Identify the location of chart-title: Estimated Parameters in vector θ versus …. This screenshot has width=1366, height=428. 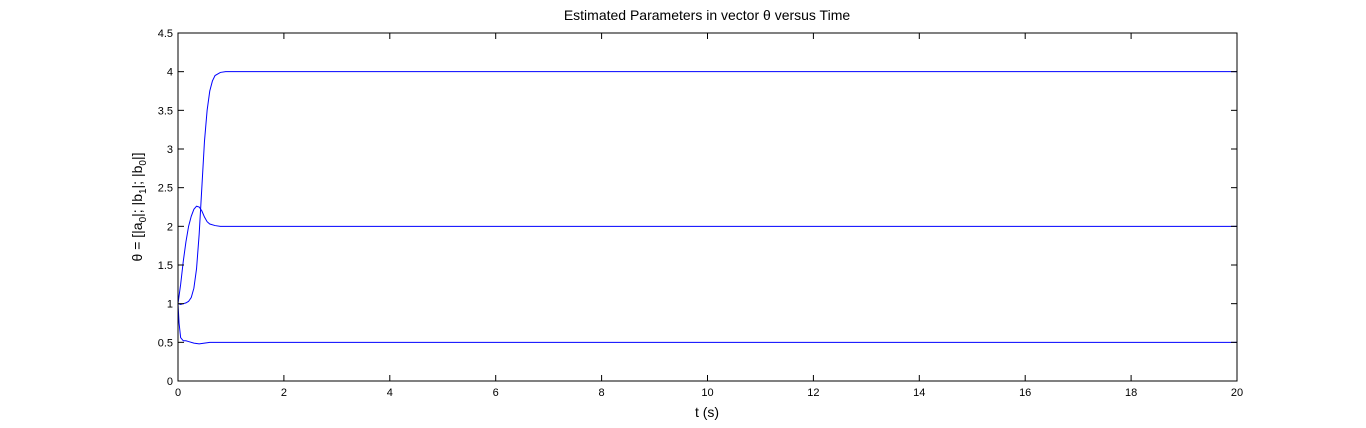
(707, 15).